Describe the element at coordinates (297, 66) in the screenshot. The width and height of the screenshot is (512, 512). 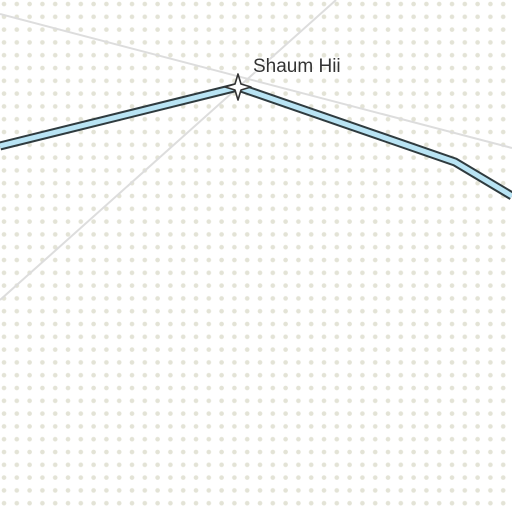
I see `peak-label: Shaum Hii` at that location.